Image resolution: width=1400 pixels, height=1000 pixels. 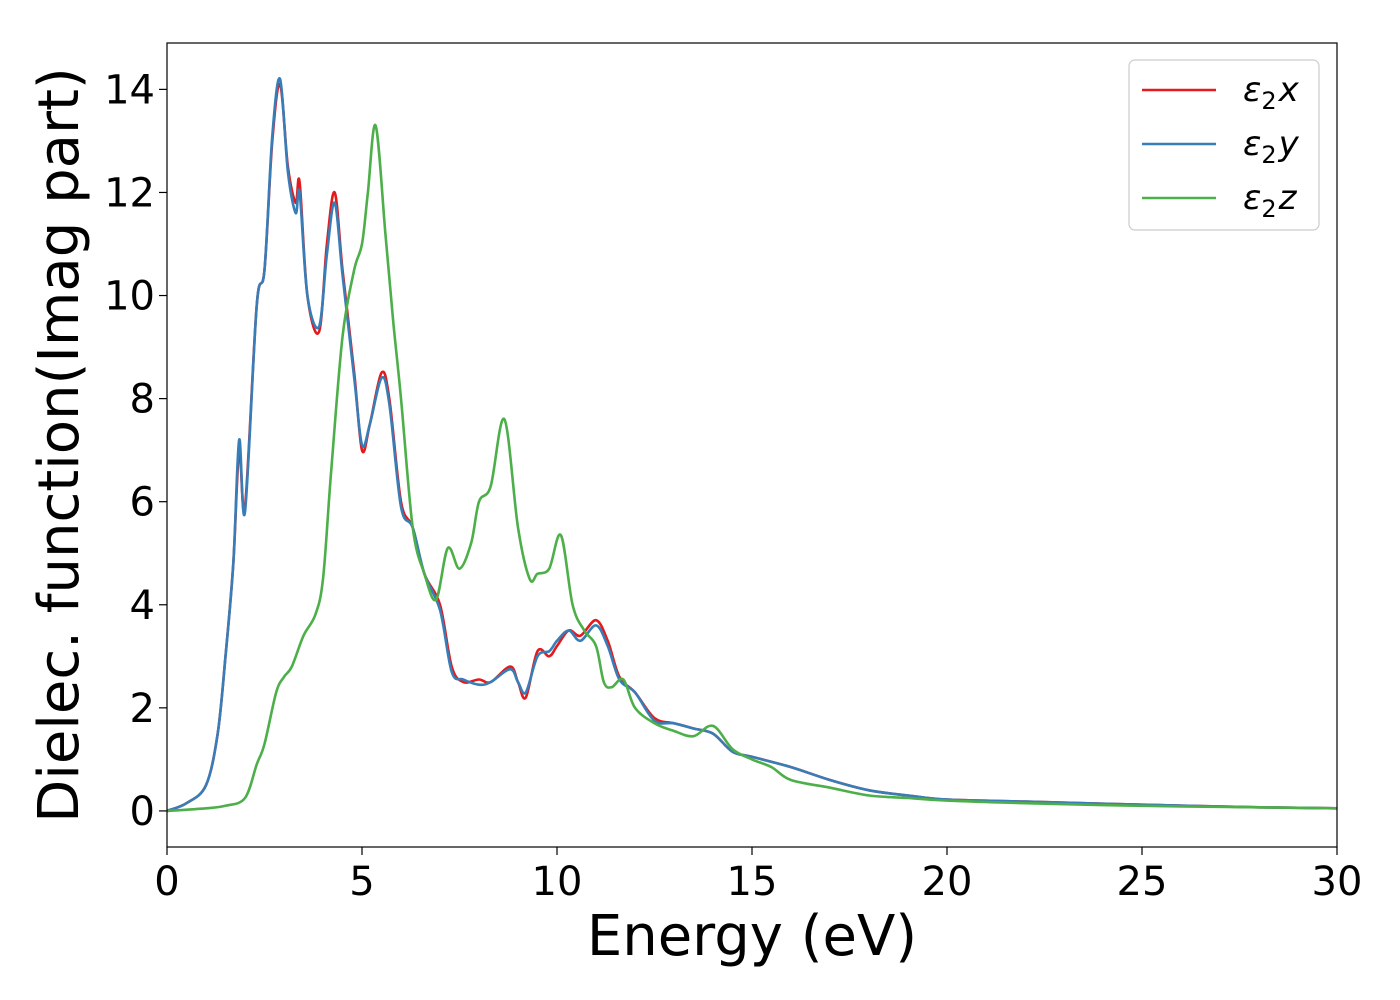 I want to click on x-tick-label: 0, so click(x=166, y=882).